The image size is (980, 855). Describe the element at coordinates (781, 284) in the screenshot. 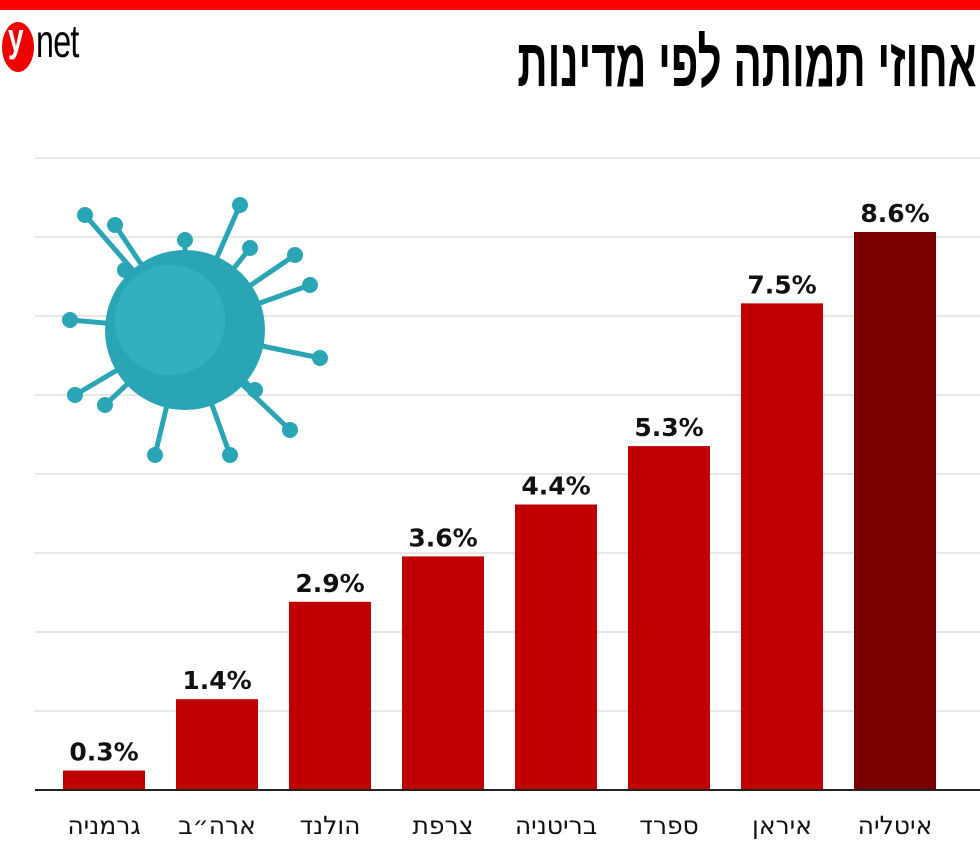

I see `data-label: 7.5%` at that location.